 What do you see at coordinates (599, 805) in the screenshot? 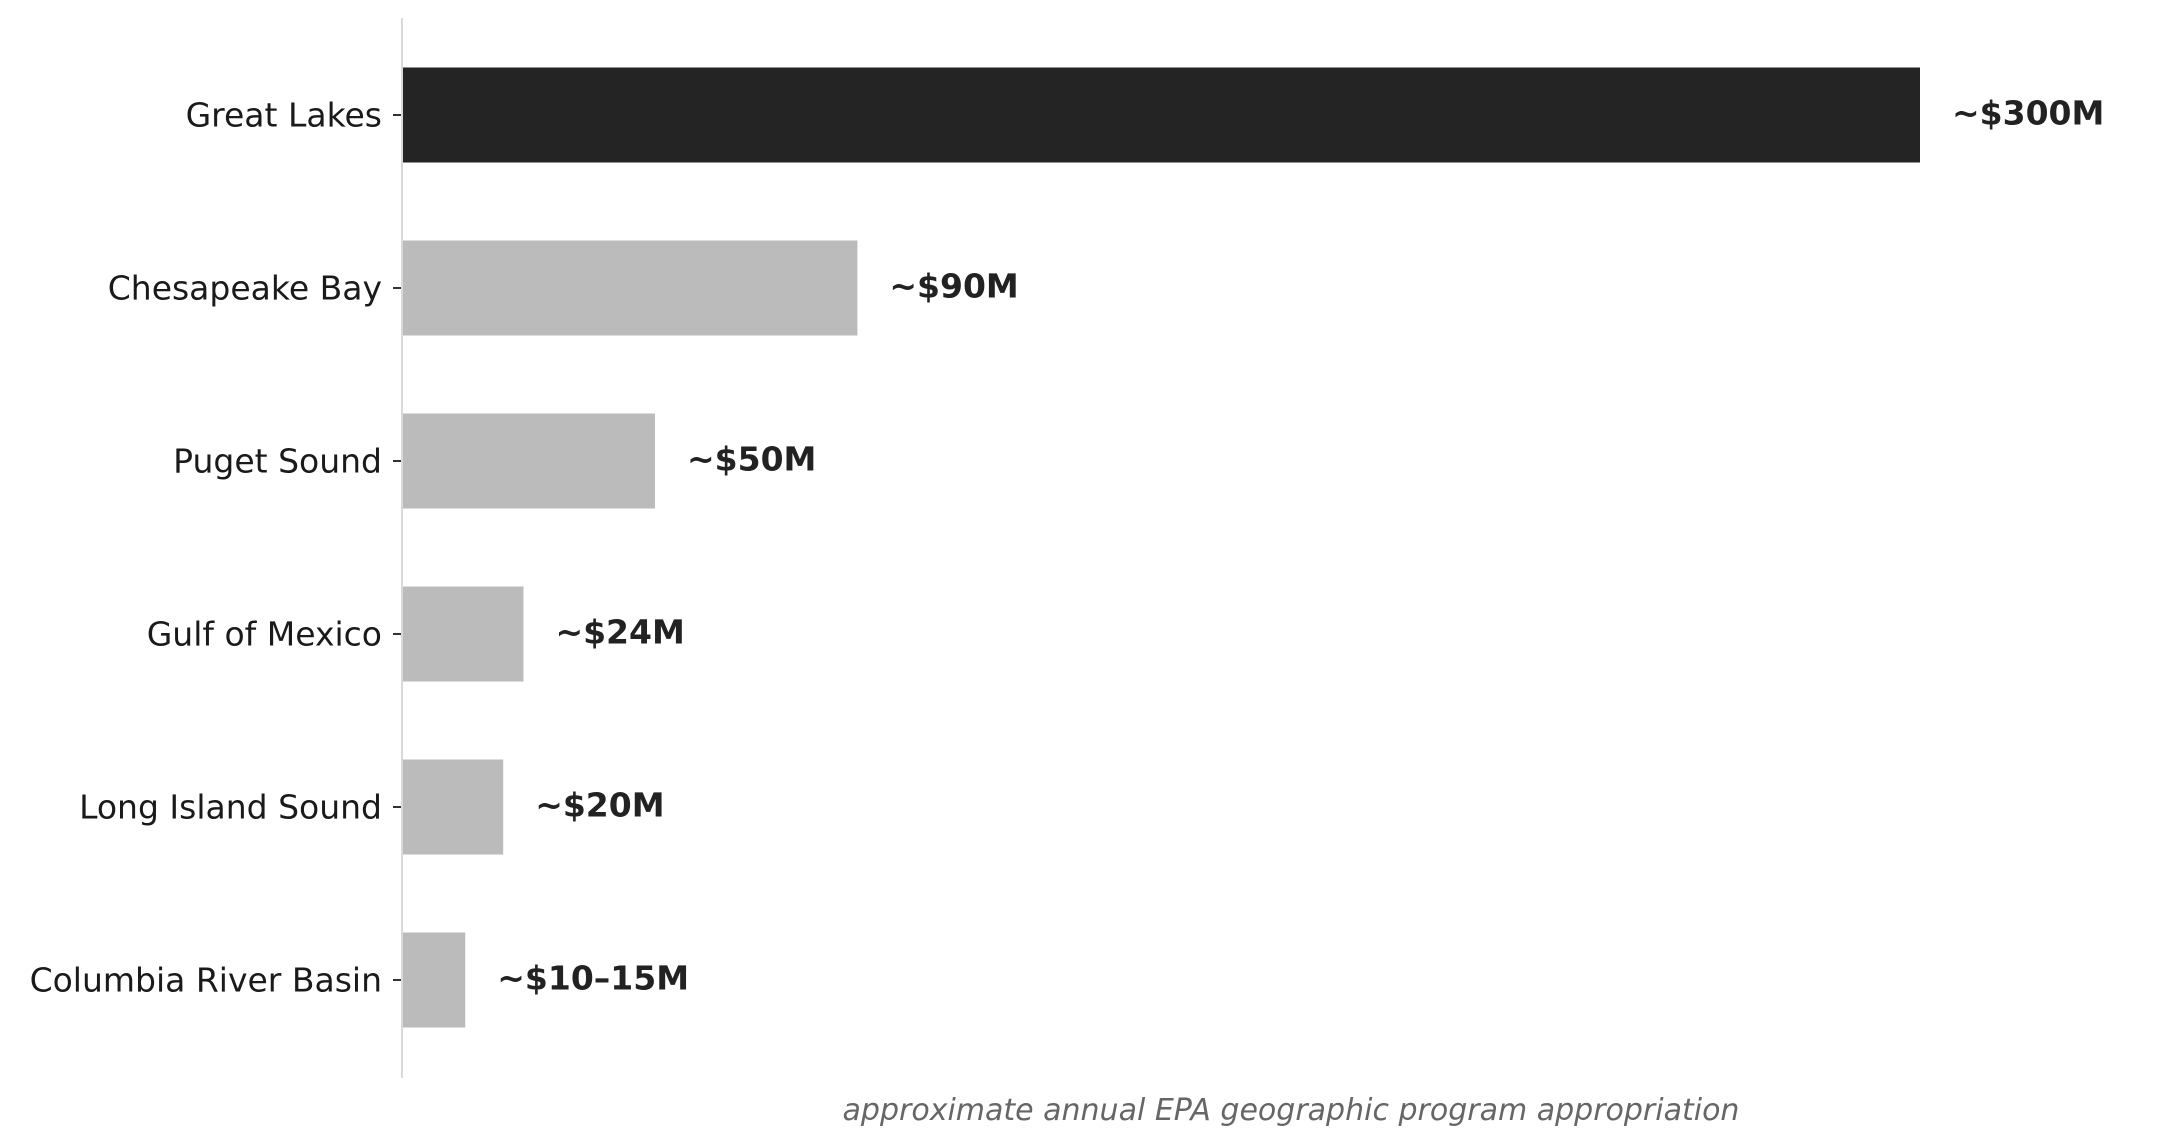
I see `value-label-long-island-sound: ~$20M` at bounding box center [599, 805].